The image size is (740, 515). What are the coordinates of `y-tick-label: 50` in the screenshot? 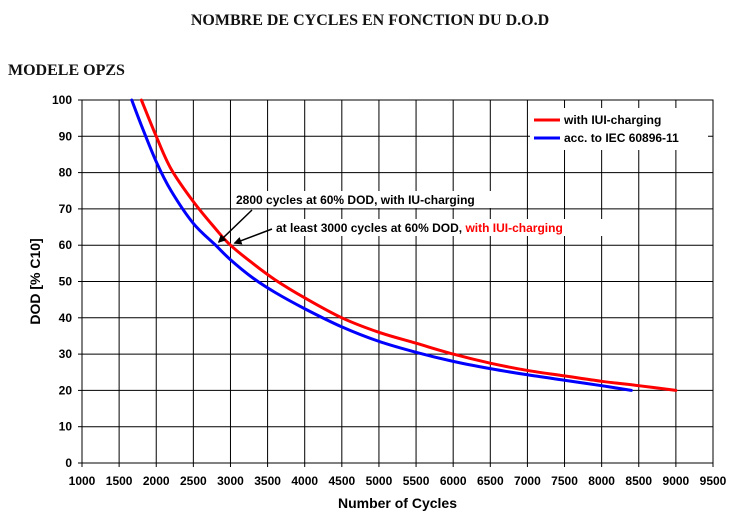 It's located at (66, 282).